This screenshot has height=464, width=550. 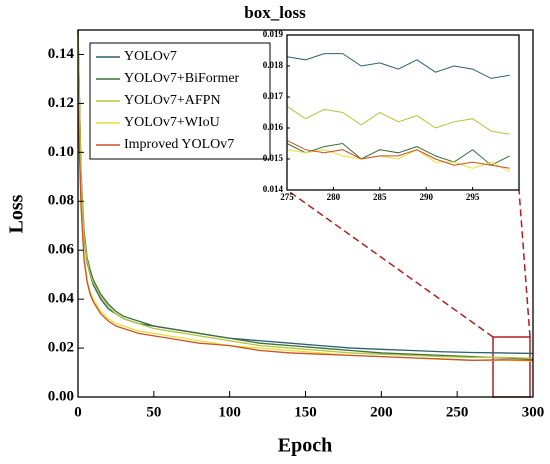 I want to click on zoom-box, so click(x=511, y=367).